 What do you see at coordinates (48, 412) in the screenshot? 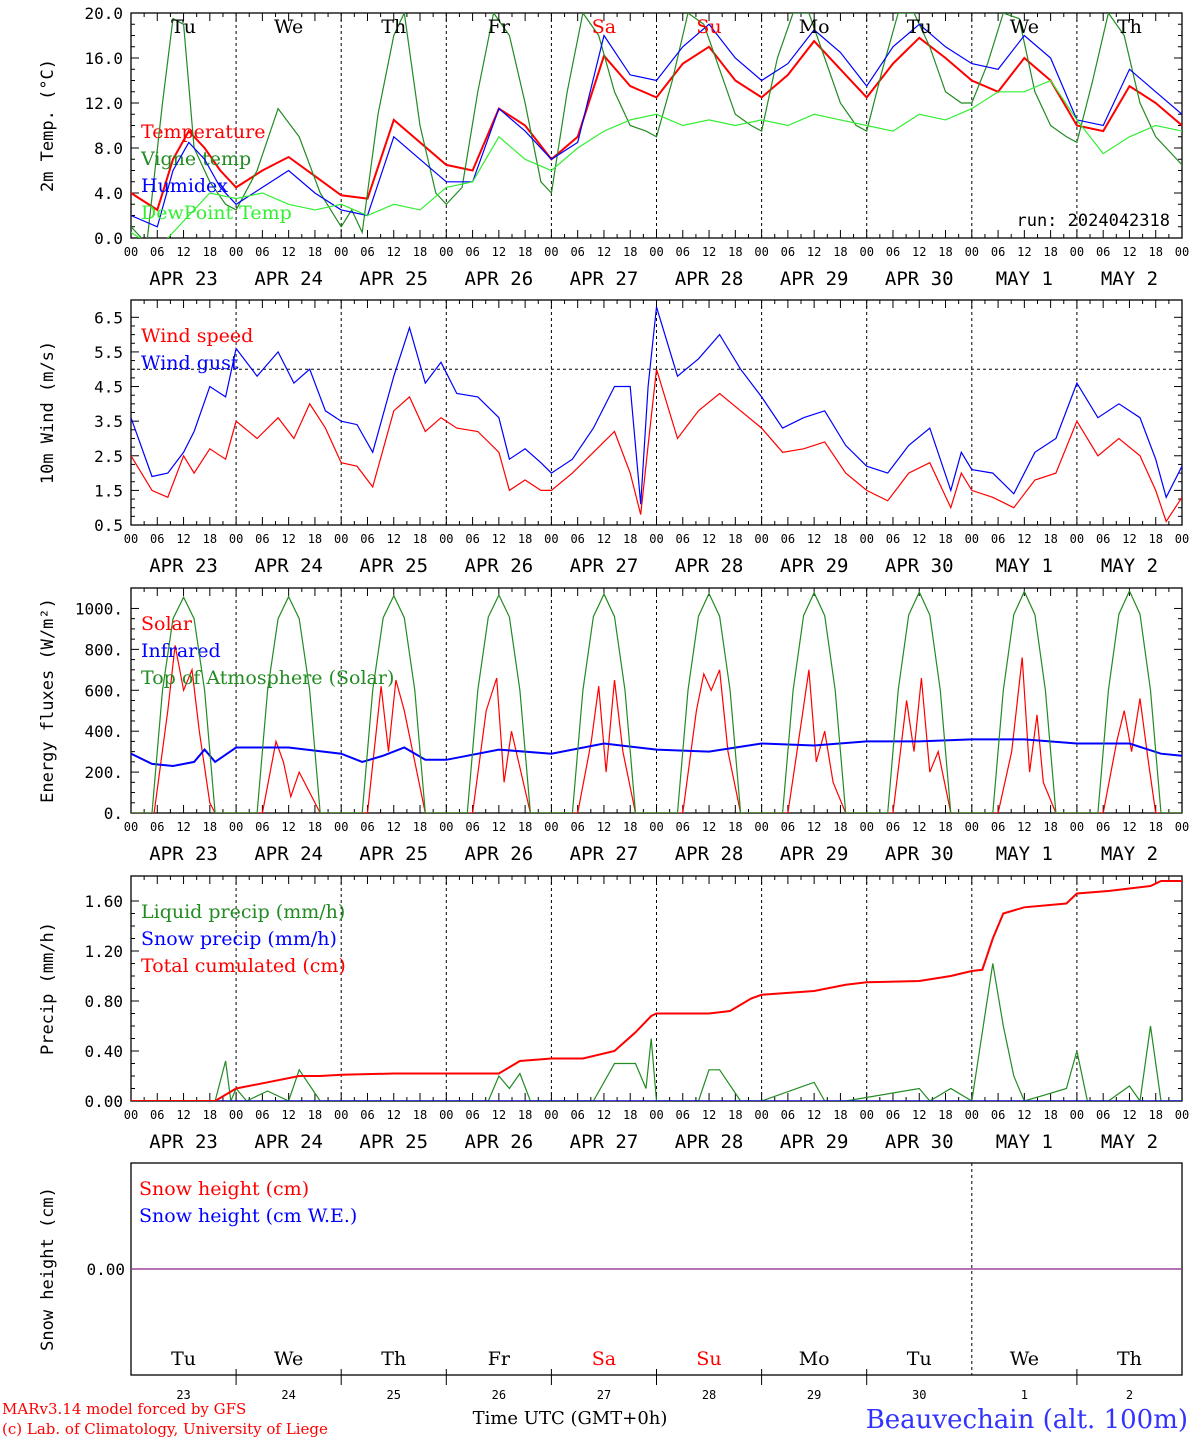
I see `y-axis-title: 10m Wind (m/s)` at bounding box center [48, 412].